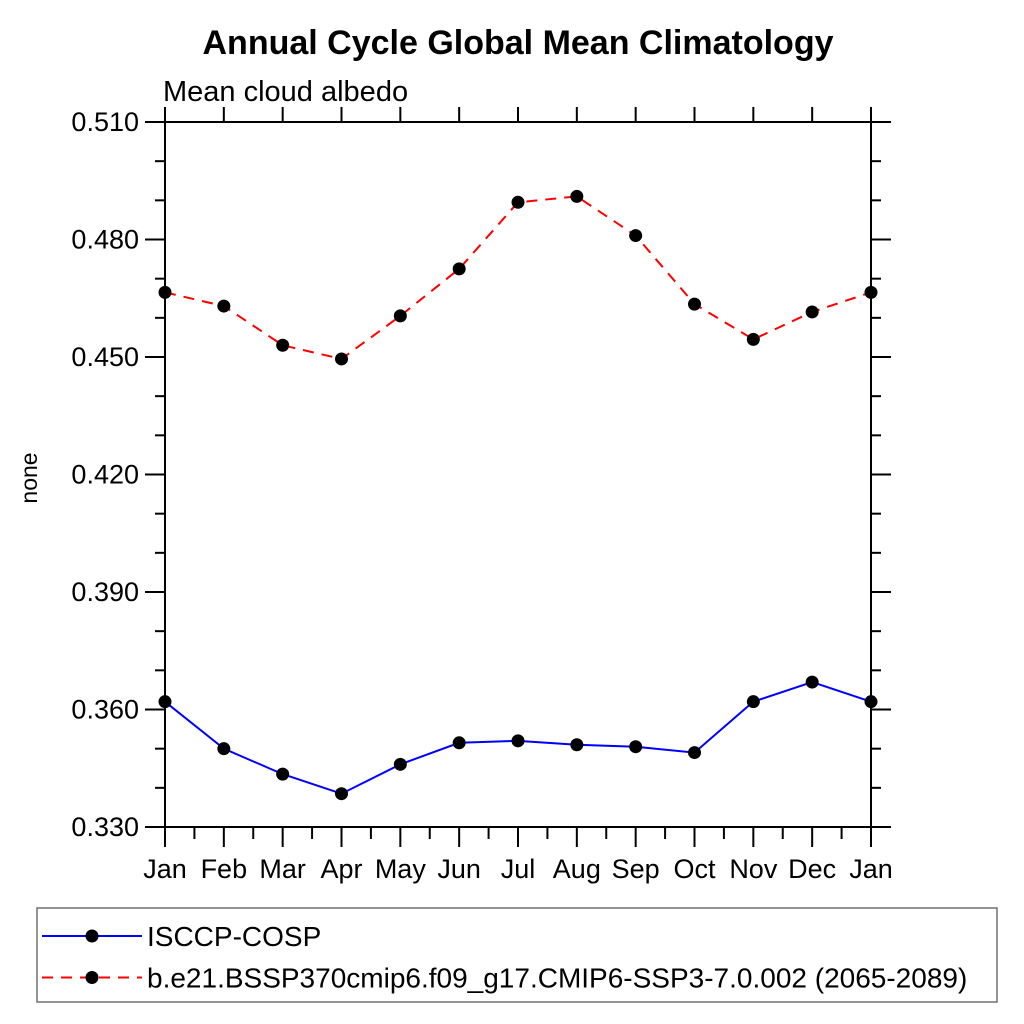 The width and height of the screenshot is (1024, 1024). What do you see at coordinates (577, 869) in the screenshot?
I see `x-tick-label: Aug` at bounding box center [577, 869].